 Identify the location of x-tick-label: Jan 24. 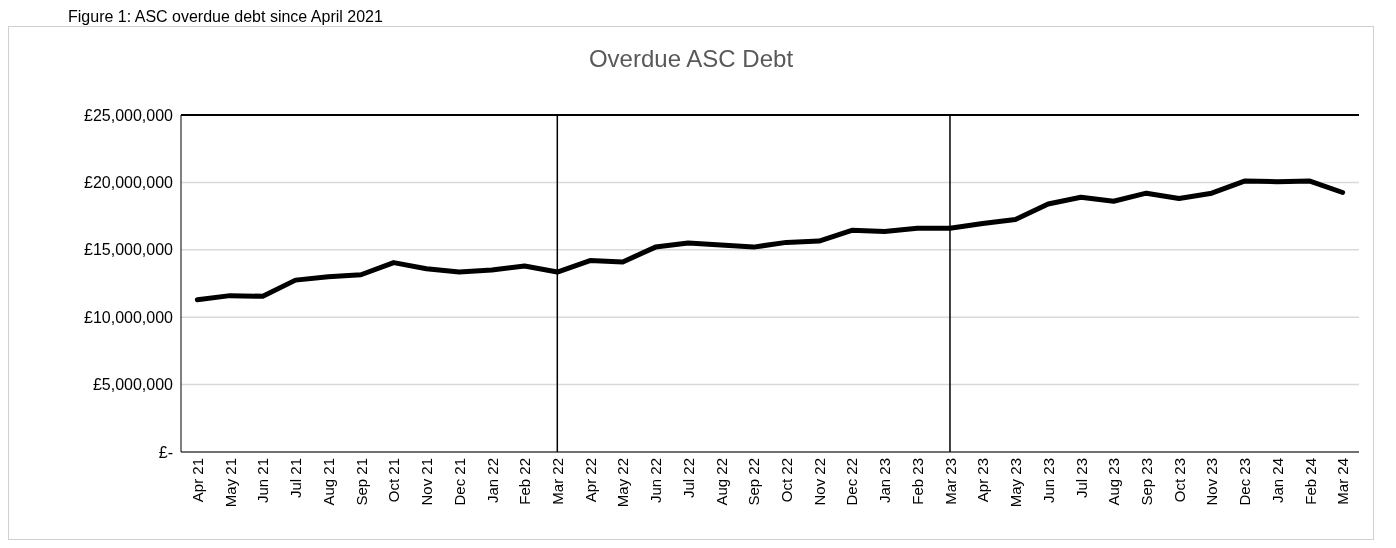
(1277, 481).